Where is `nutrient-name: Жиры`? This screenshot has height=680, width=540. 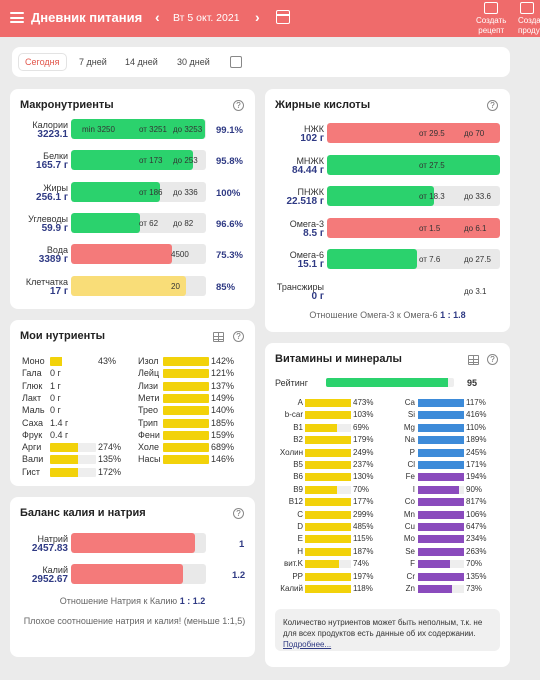
nutrient-name: Жиры is located at coordinates (55, 187).